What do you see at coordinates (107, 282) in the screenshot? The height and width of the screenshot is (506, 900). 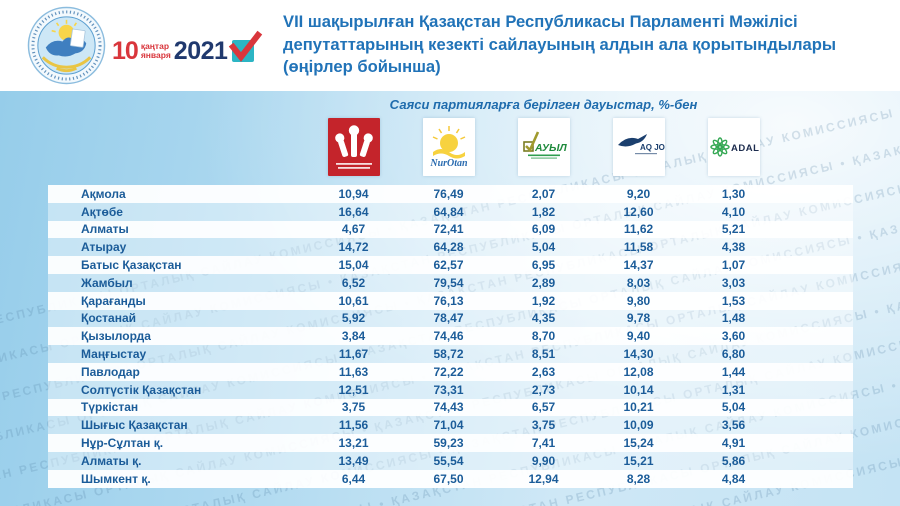 I see `region-name: Жамбыл` at bounding box center [107, 282].